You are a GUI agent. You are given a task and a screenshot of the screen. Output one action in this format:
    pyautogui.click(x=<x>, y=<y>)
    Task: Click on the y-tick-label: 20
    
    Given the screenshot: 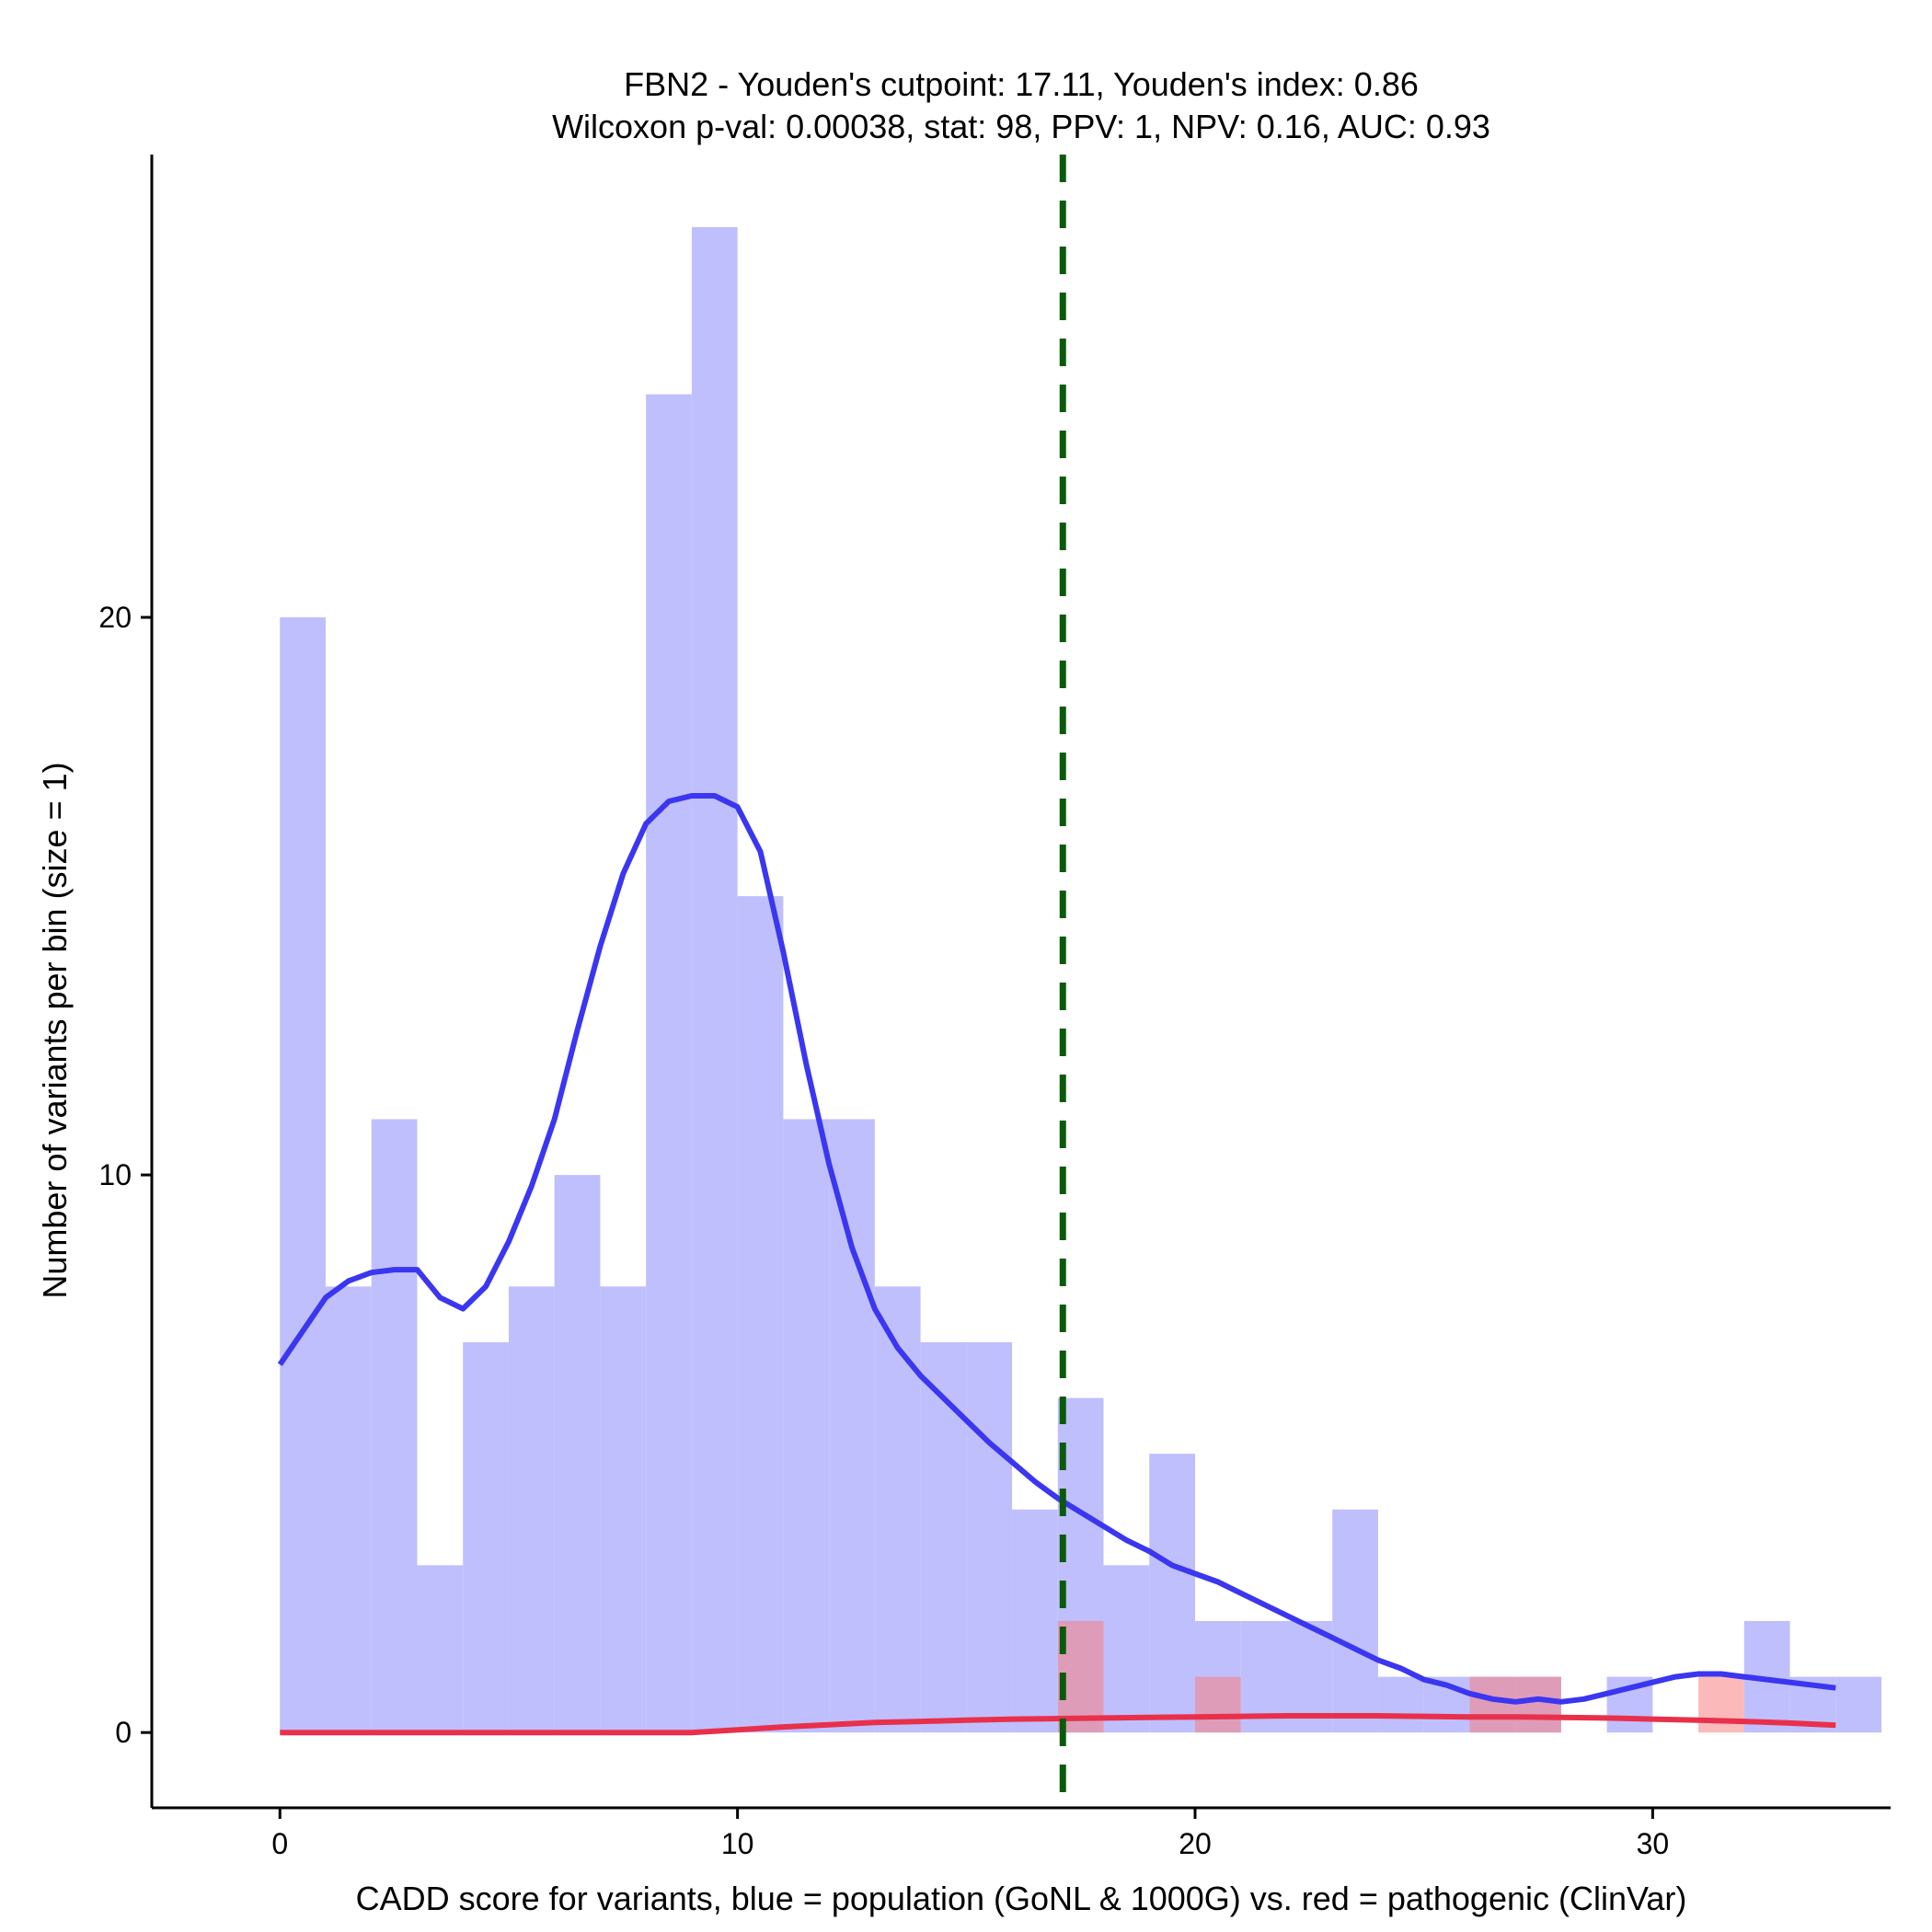 What is the action you would take?
    pyautogui.click(x=115, y=617)
    